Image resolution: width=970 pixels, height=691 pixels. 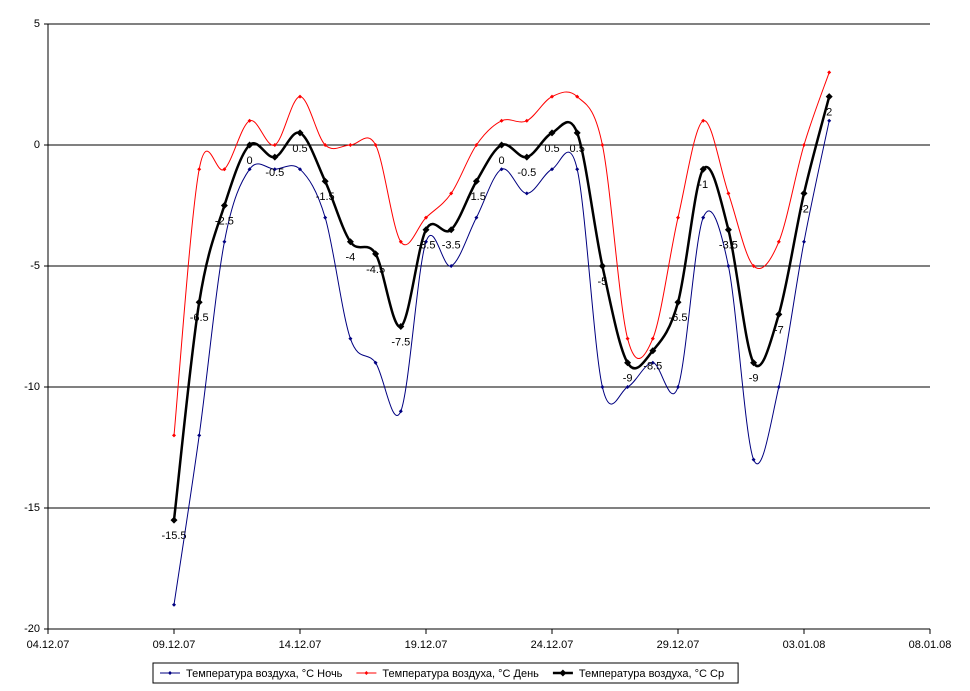 What do you see at coordinates (426, 645) in the screenshot?
I see `x-tick-label: 19.12.07` at bounding box center [426, 645].